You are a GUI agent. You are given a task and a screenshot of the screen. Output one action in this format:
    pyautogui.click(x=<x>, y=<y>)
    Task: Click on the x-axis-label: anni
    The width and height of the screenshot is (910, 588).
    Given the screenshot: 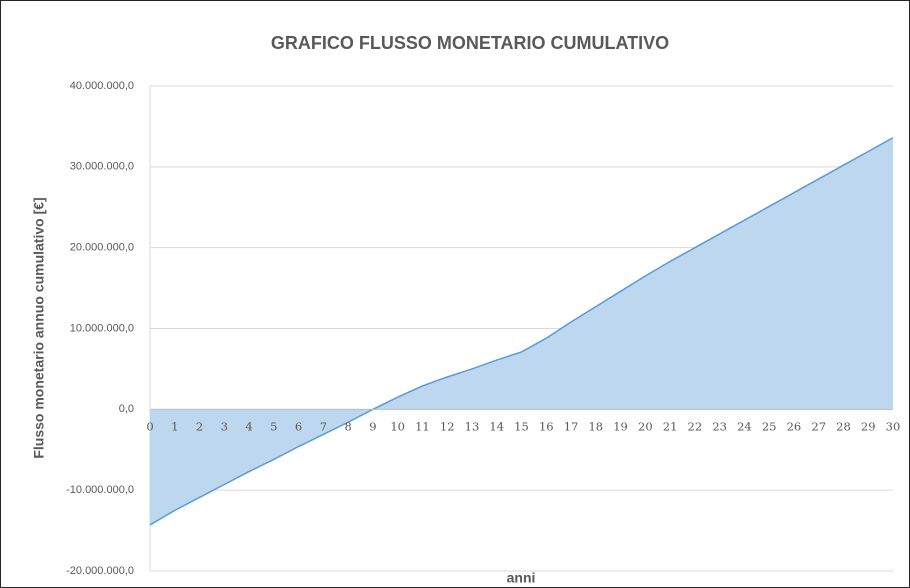 What is the action you would take?
    pyautogui.click(x=521, y=578)
    